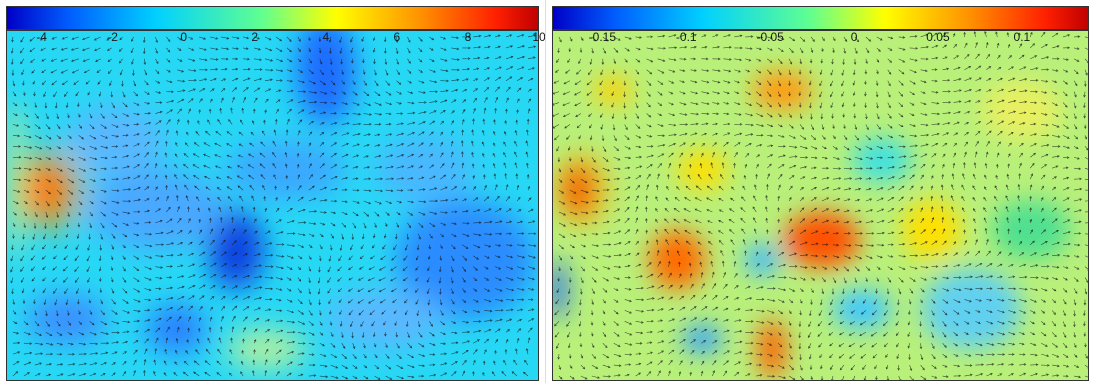 This screenshot has height=383, width=1095. I want to click on colorbar-tick-label: 6, so click(397, 37).